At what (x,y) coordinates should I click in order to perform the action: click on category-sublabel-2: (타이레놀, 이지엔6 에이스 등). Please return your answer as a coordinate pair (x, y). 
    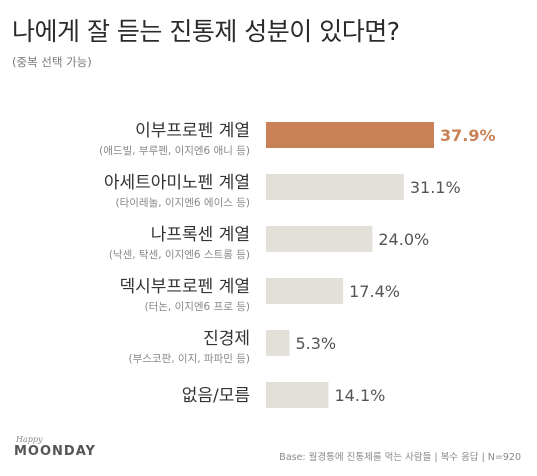
    Looking at the image, I should click on (183, 203).